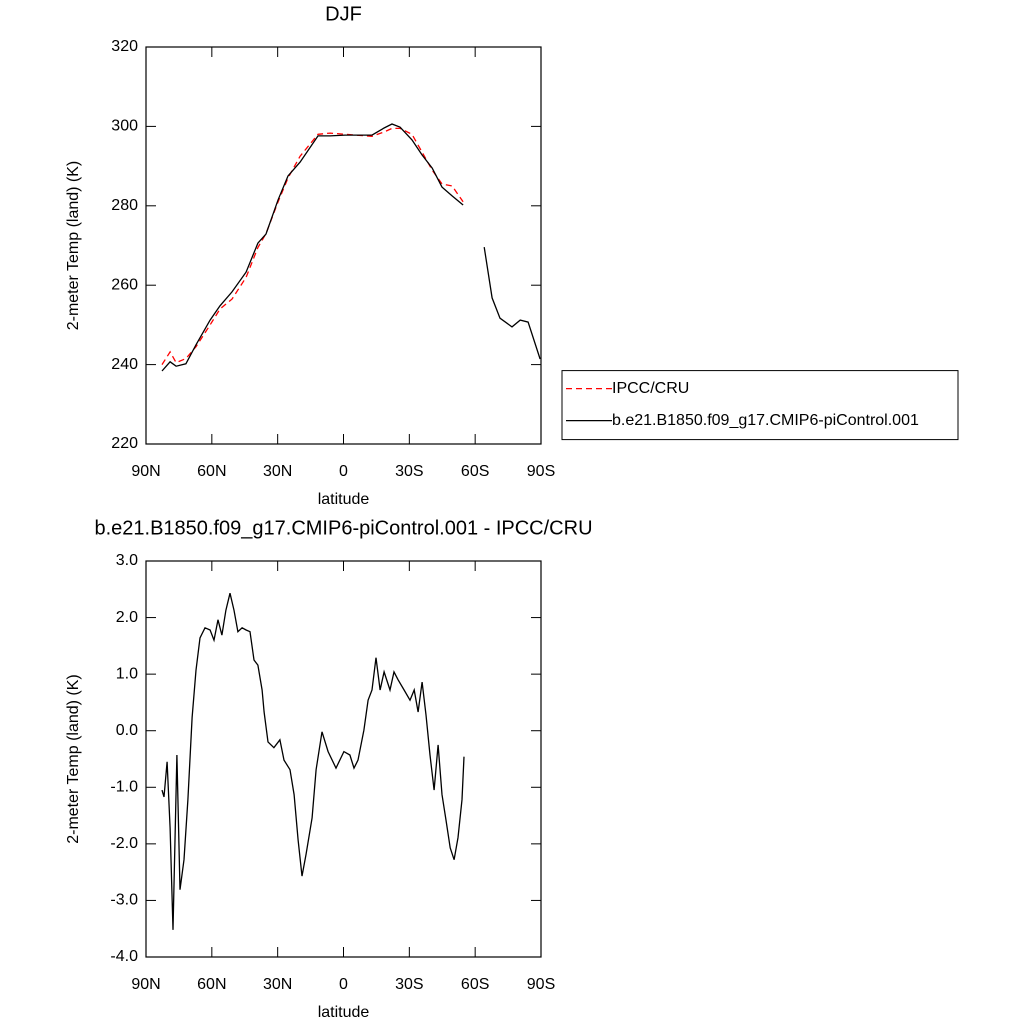 Image resolution: width=1024 pixels, height=1024 pixels. Describe the element at coordinates (124, 443) in the screenshot. I see `y-tick-label: 220` at that location.